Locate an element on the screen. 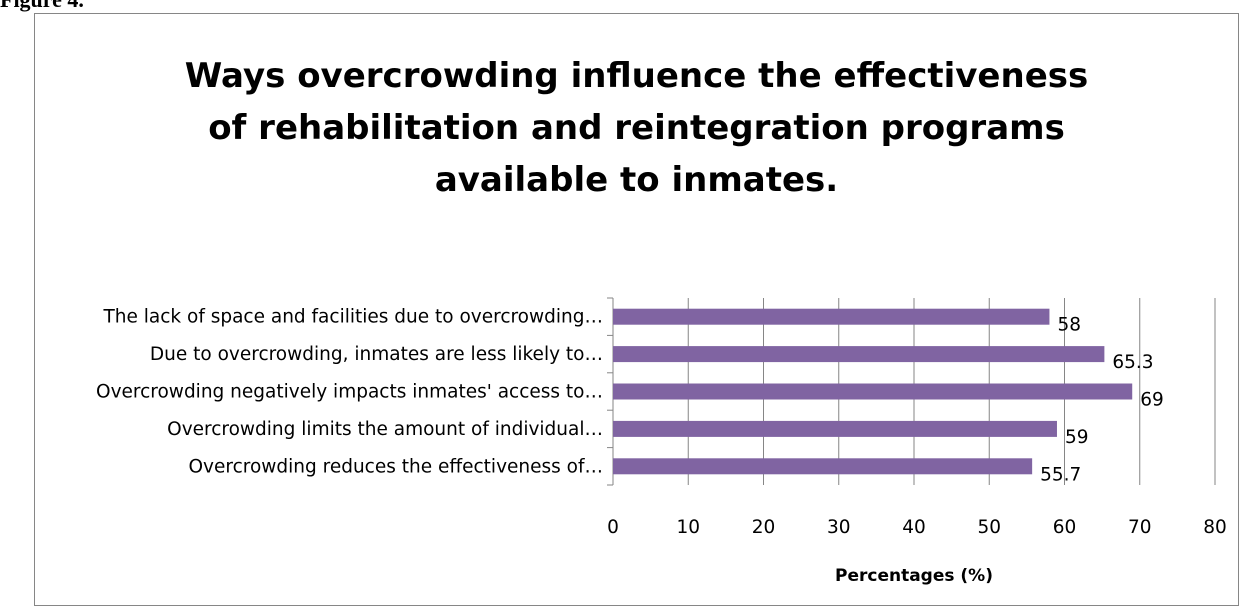 This screenshot has width=1241, height=608. figure-label: Figure 4. is located at coordinates (42, 6).